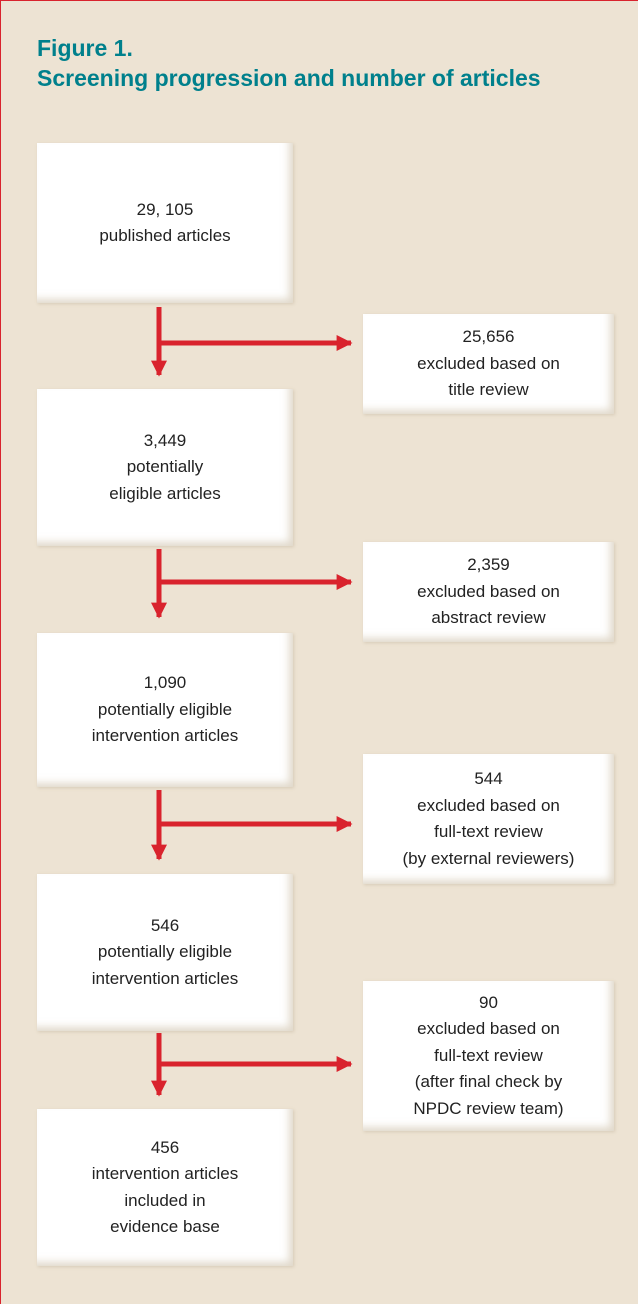 This screenshot has width=638, height=1305. What do you see at coordinates (488, 1108) in the screenshot?
I see `box-text: NPDC review team)` at bounding box center [488, 1108].